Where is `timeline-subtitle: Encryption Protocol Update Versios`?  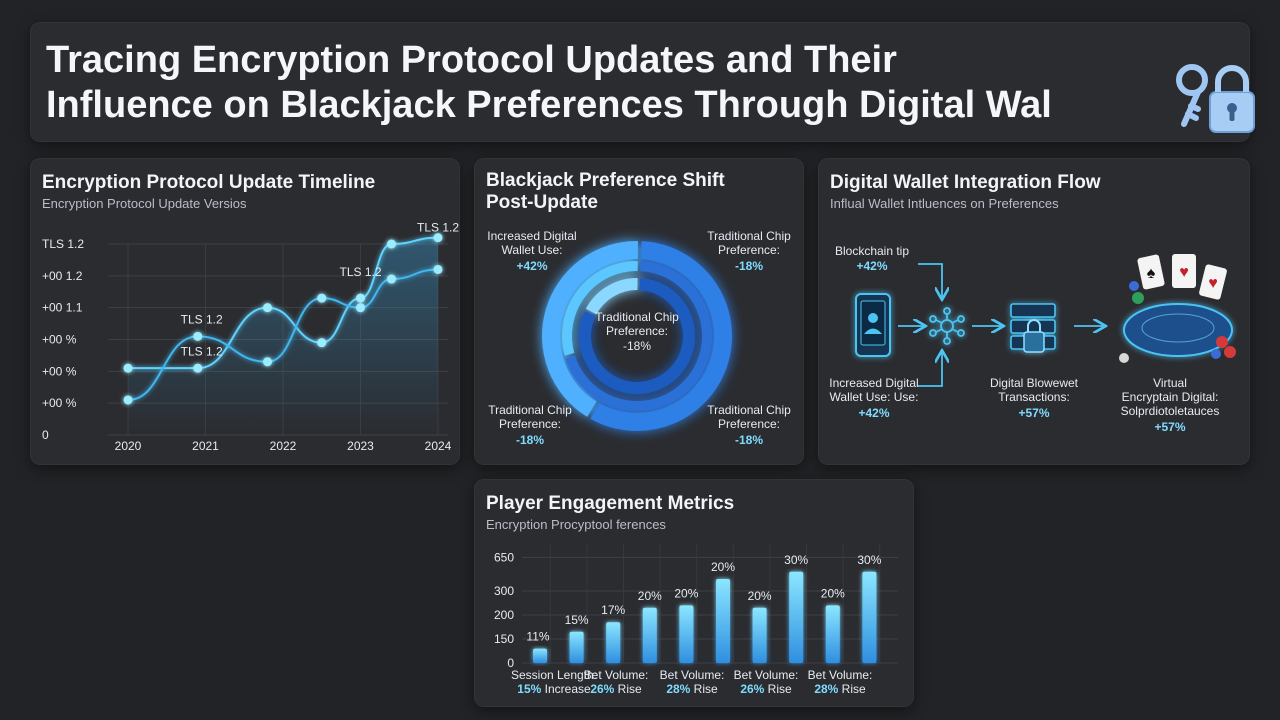
timeline-subtitle: Encryption Protocol Update Versios is located at coordinates (144, 203).